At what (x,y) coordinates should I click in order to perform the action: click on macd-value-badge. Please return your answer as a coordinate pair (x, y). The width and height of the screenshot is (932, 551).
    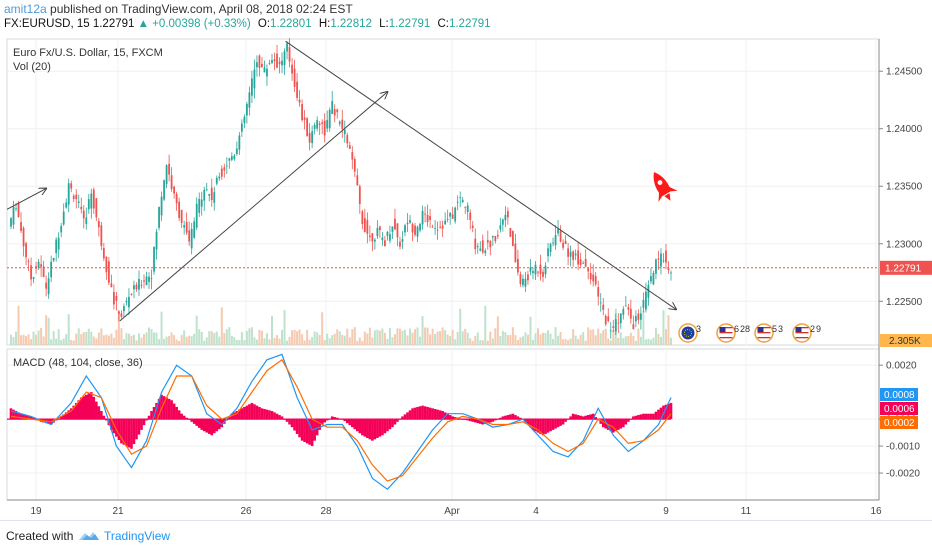
    Looking at the image, I should click on (899, 408).